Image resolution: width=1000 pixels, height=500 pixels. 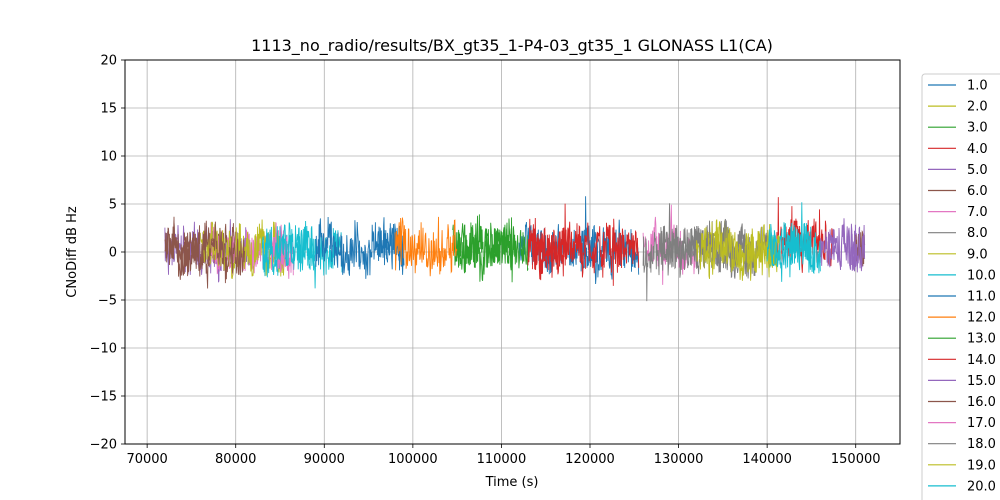 What do you see at coordinates (981, 318) in the screenshot?
I see `legend-label: 12.0` at bounding box center [981, 318].